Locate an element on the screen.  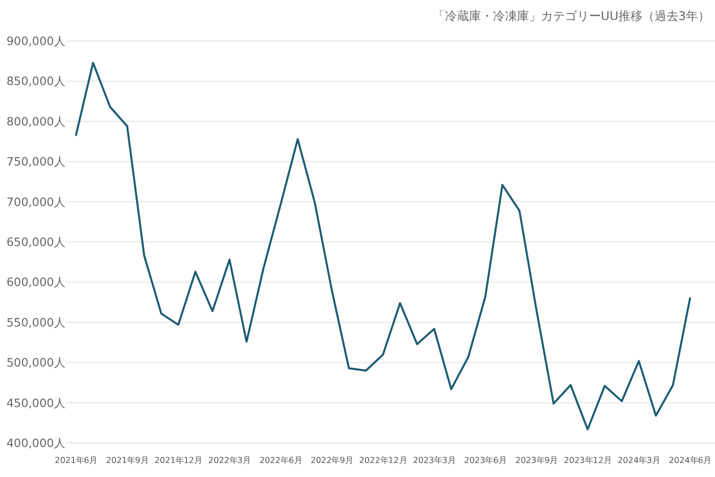
chart-title: 「冷蔵庫・冷凍庫」カテゴリーUU推移（過去3年） is located at coordinates (571, 16).